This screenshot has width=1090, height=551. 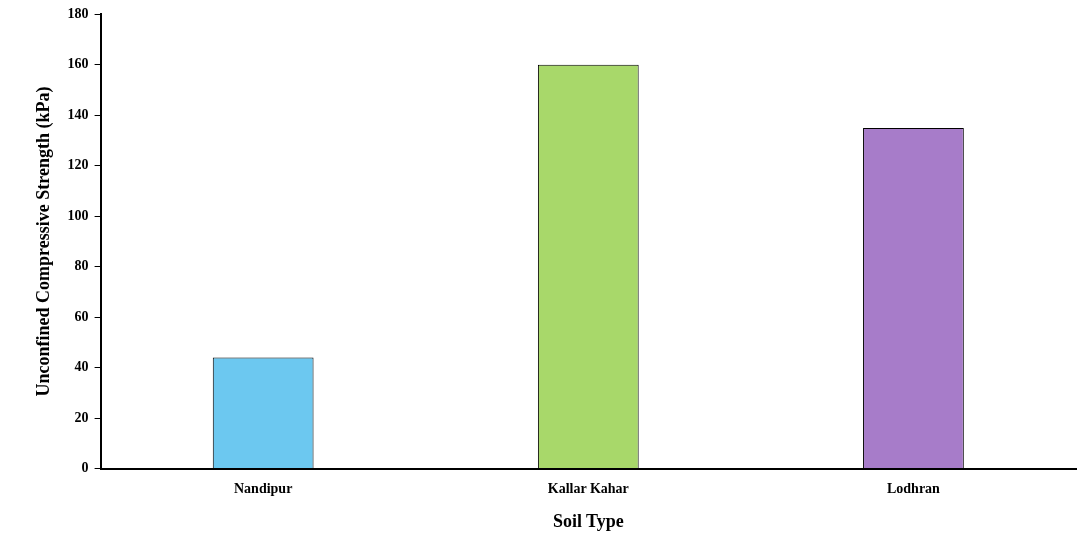 What do you see at coordinates (85, 468) in the screenshot?
I see `y-tick-label: 0` at bounding box center [85, 468].